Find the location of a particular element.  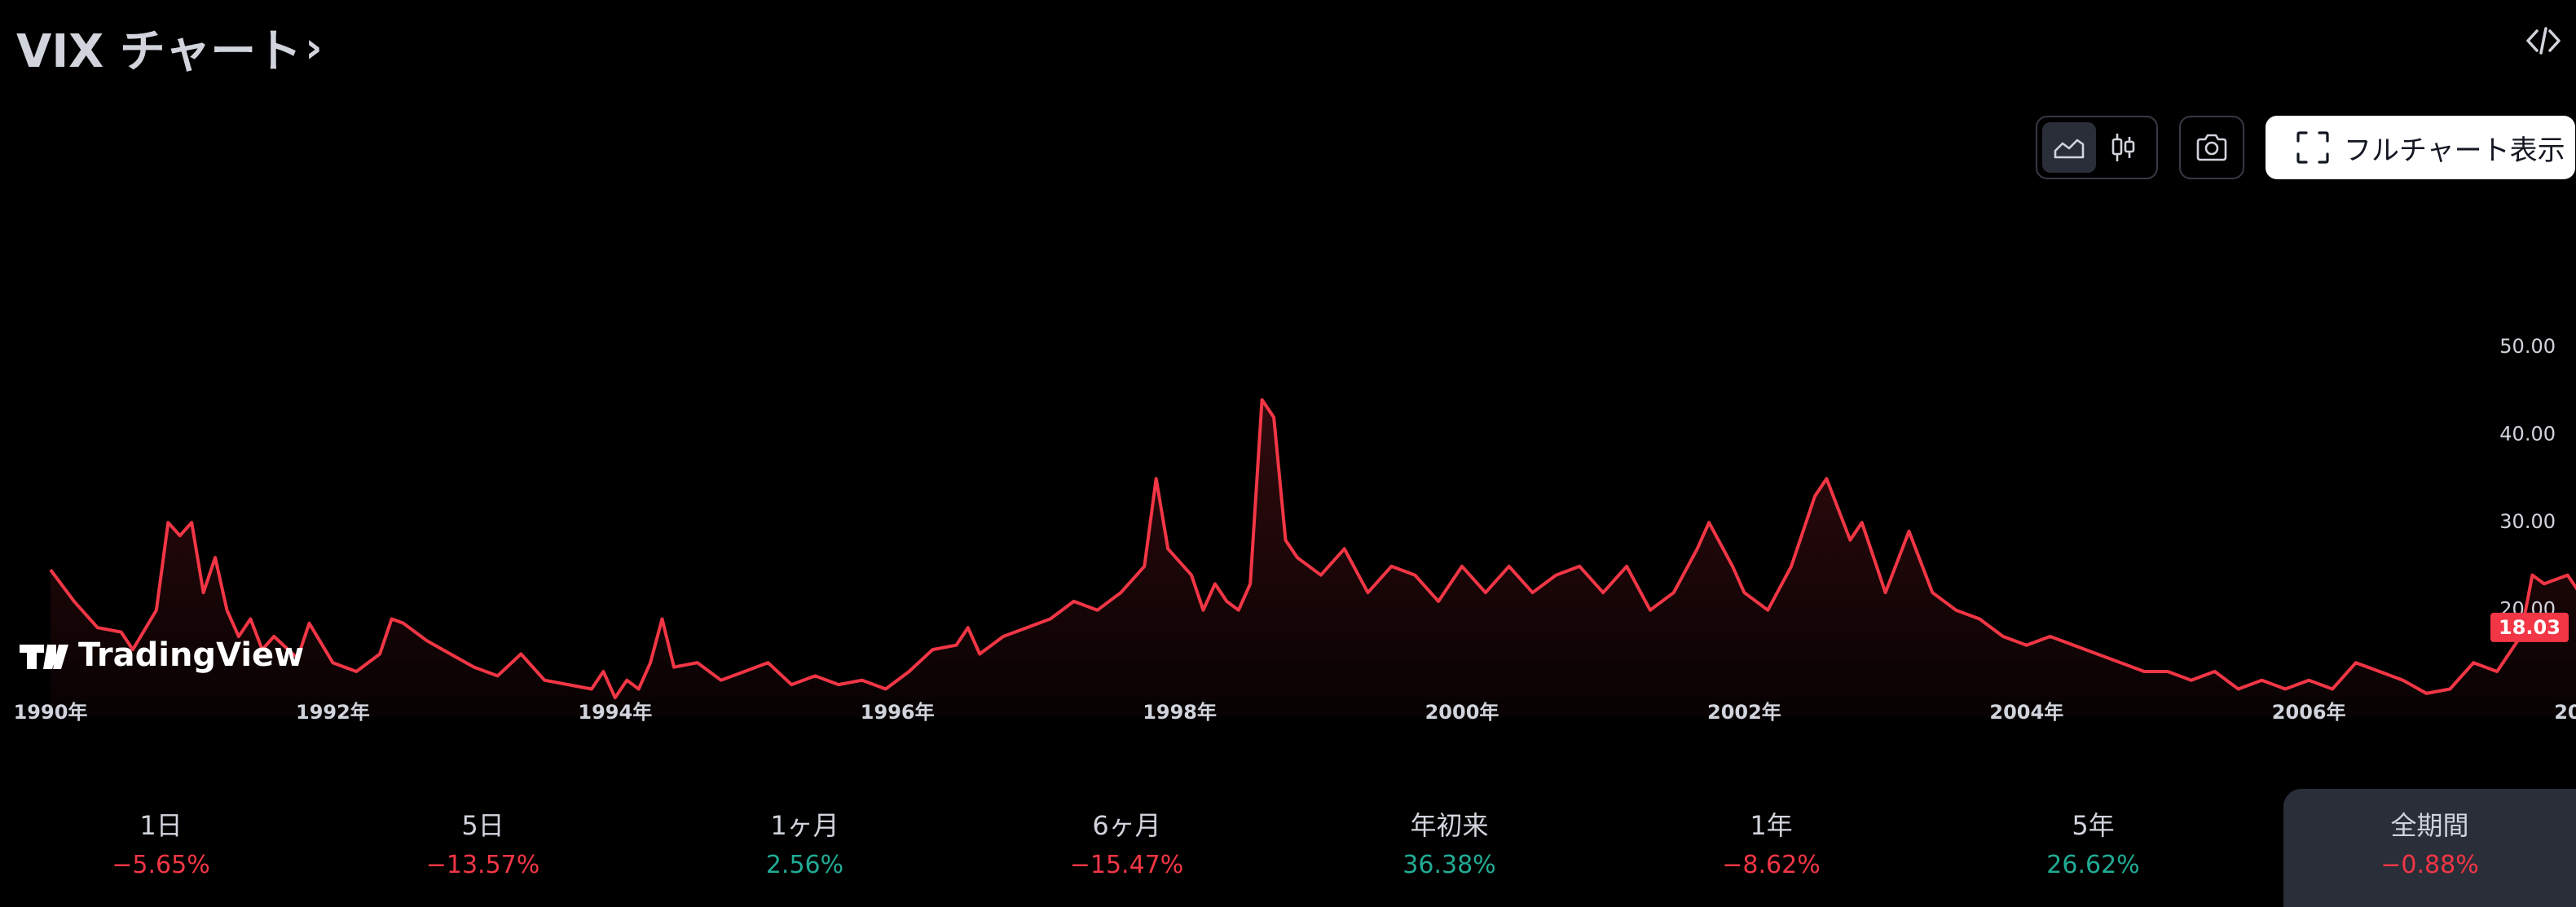

snapshot-button is located at coordinates (2211, 147).